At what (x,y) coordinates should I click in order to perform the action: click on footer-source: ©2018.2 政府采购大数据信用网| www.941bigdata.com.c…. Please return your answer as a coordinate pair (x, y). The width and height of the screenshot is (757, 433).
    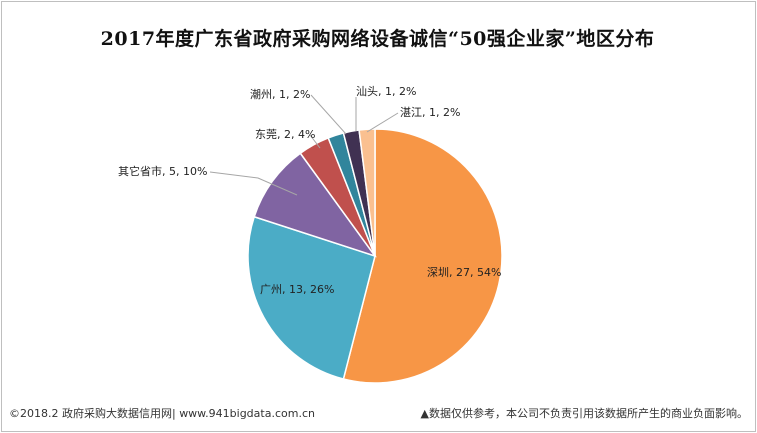
    Looking at the image, I should click on (162, 413).